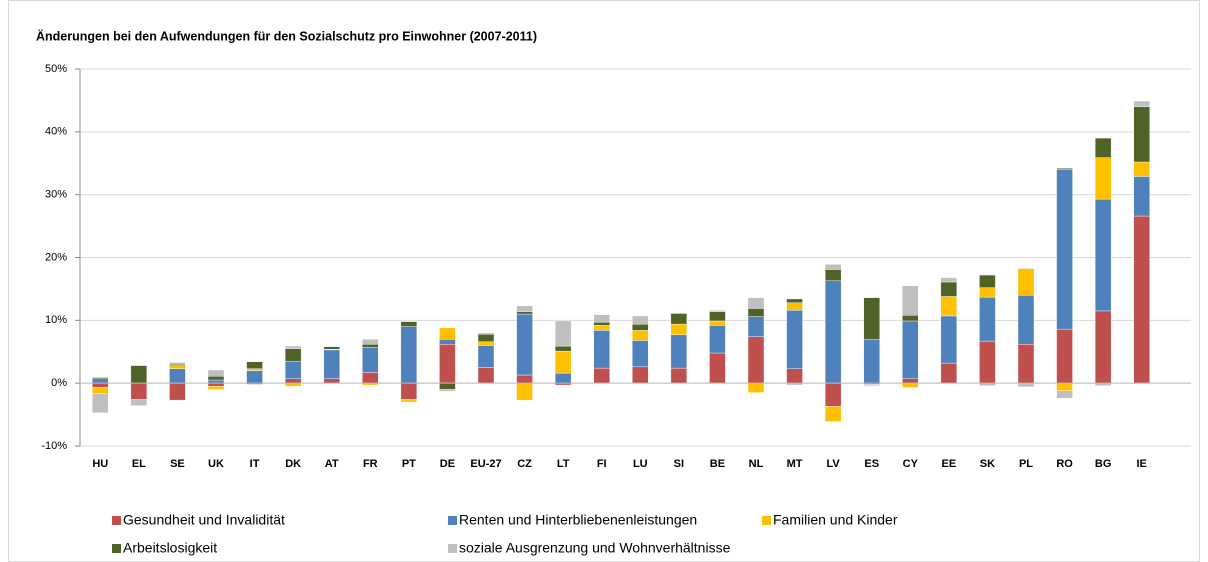 Image resolution: width=1208 pixels, height=562 pixels. Describe the element at coordinates (563, 464) in the screenshot. I see `x-tick-label: LT` at that location.